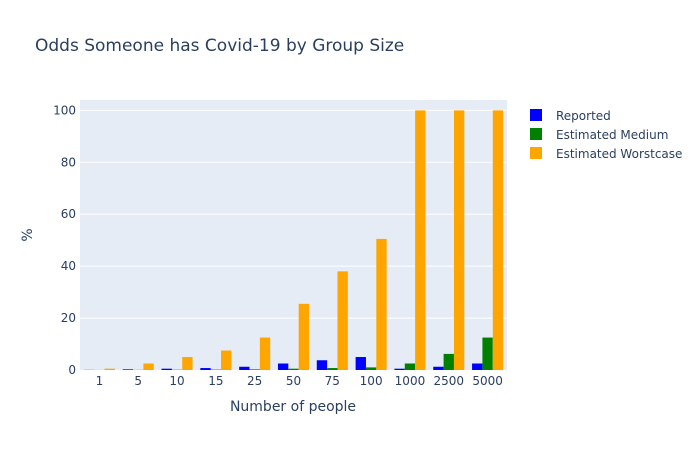 Image resolution: width=700 pixels, height=454 pixels. What do you see at coordinates (293, 407) in the screenshot?
I see `x-axis-title: Number of people` at bounding box center [293, 407].